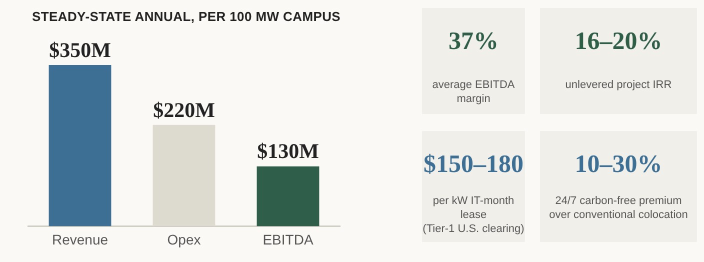  I want to click on data-label: $220M, so click(184, 110).